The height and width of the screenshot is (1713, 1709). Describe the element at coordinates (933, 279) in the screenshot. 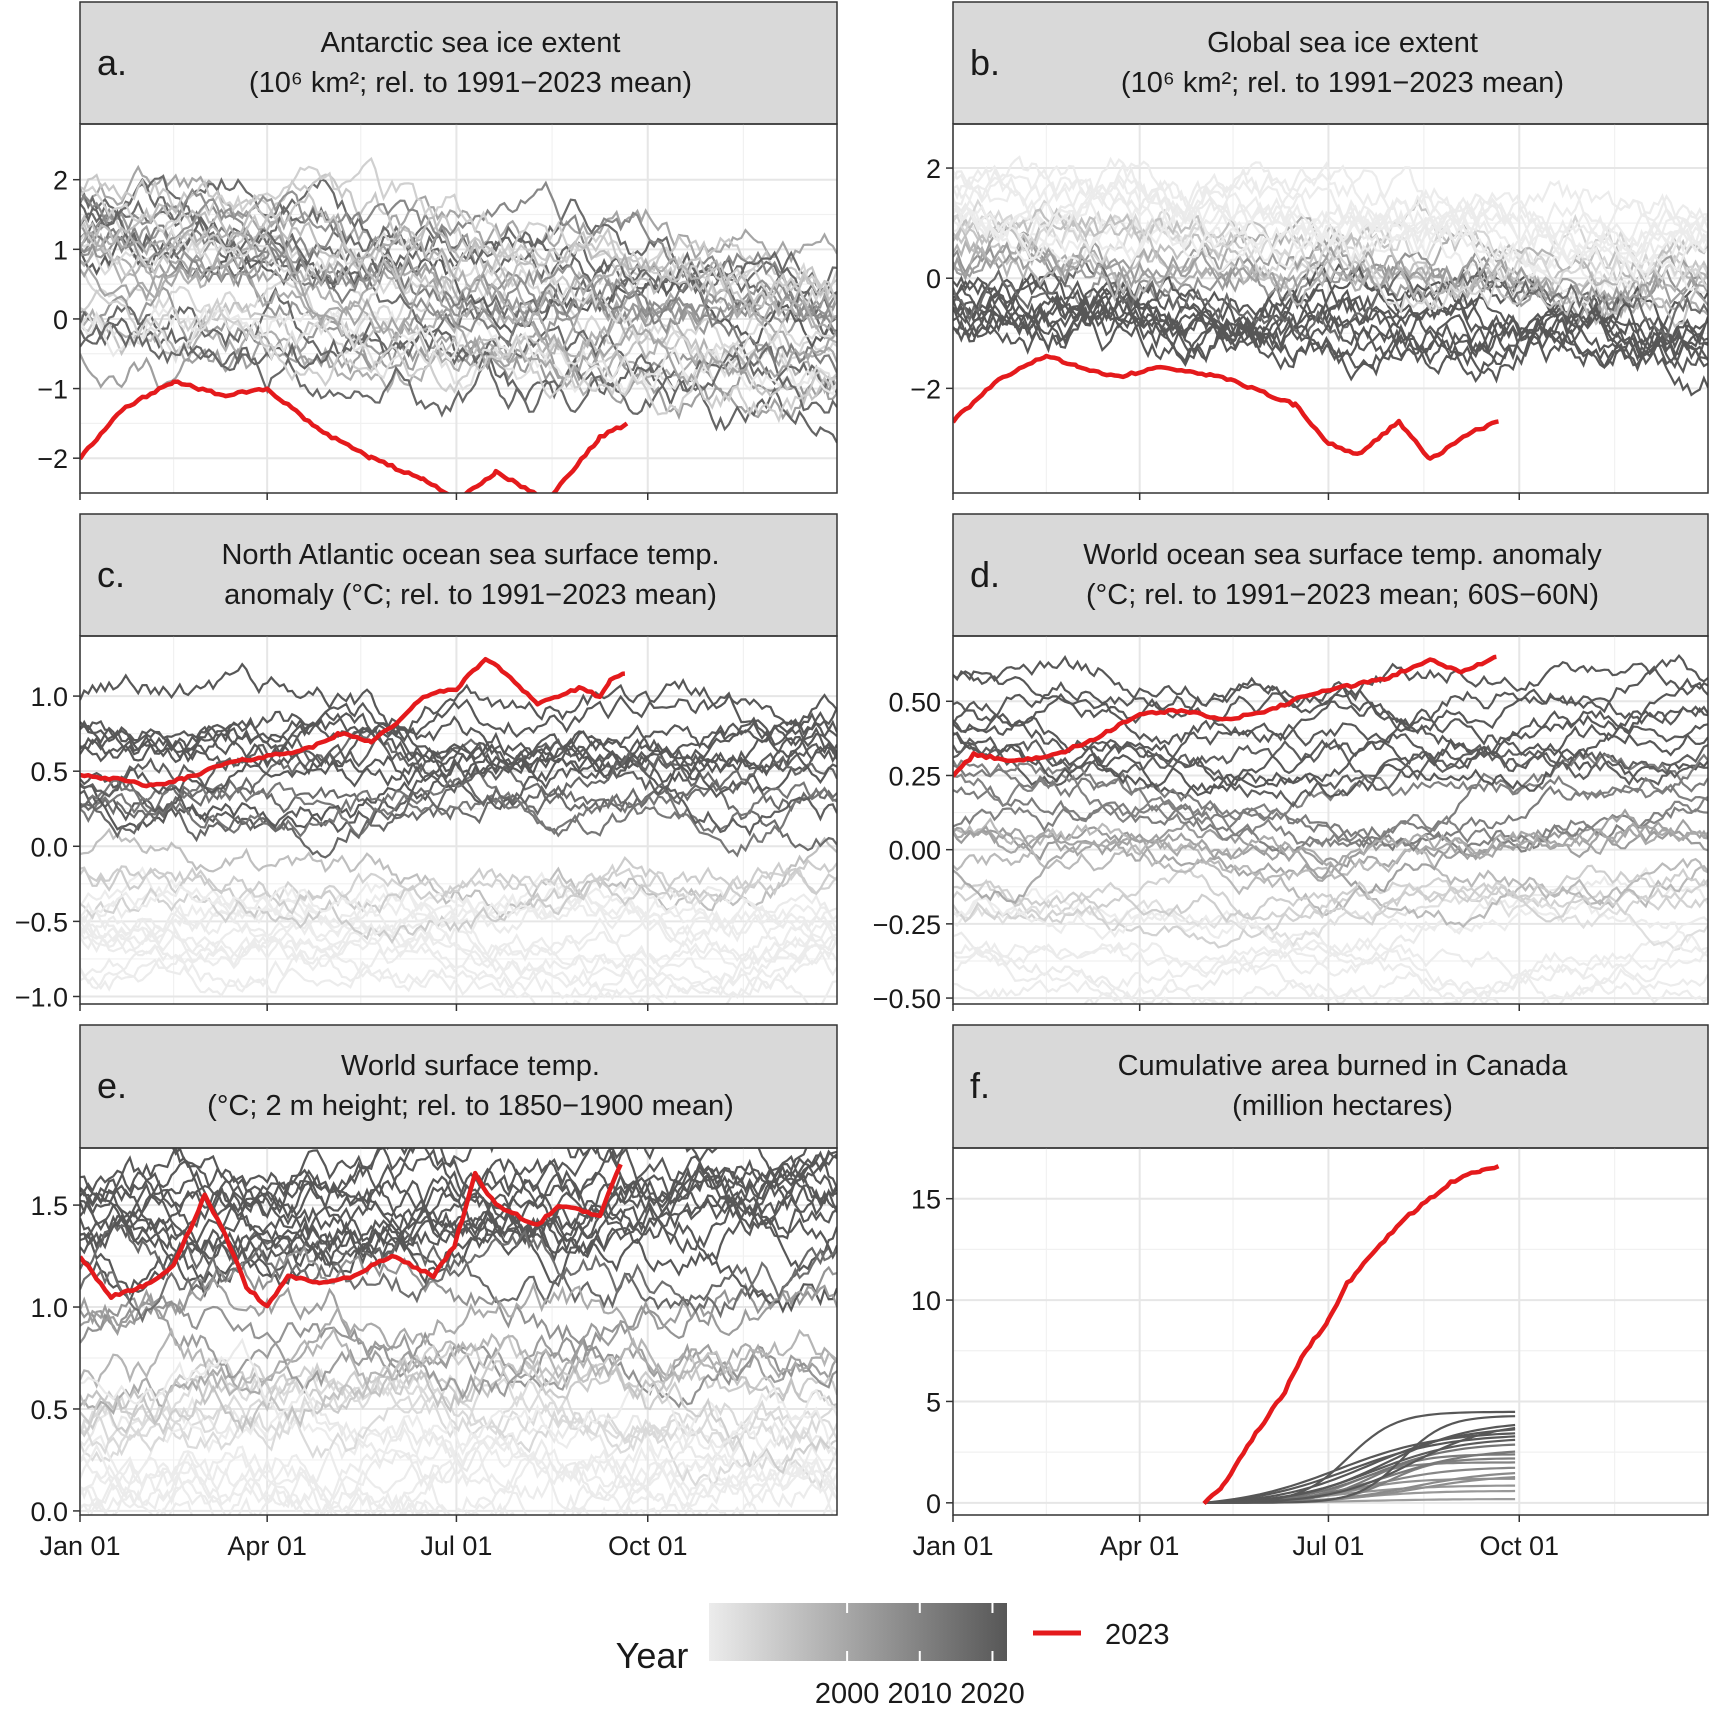

I see `y-tick-label: 0` at that location.